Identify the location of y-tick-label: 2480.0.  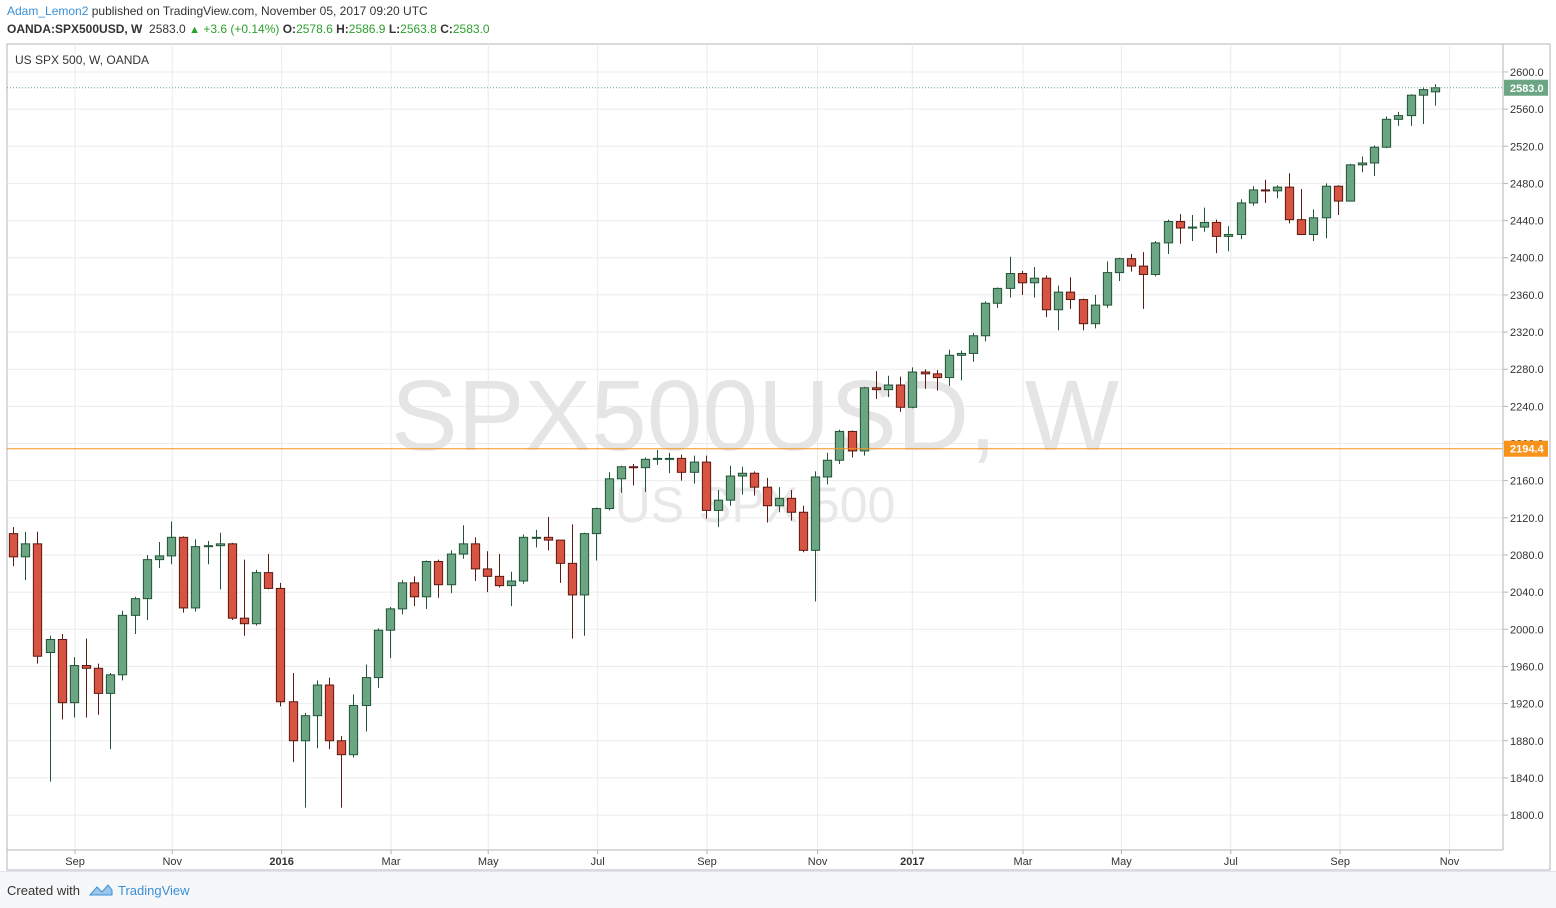
(1527, 184).